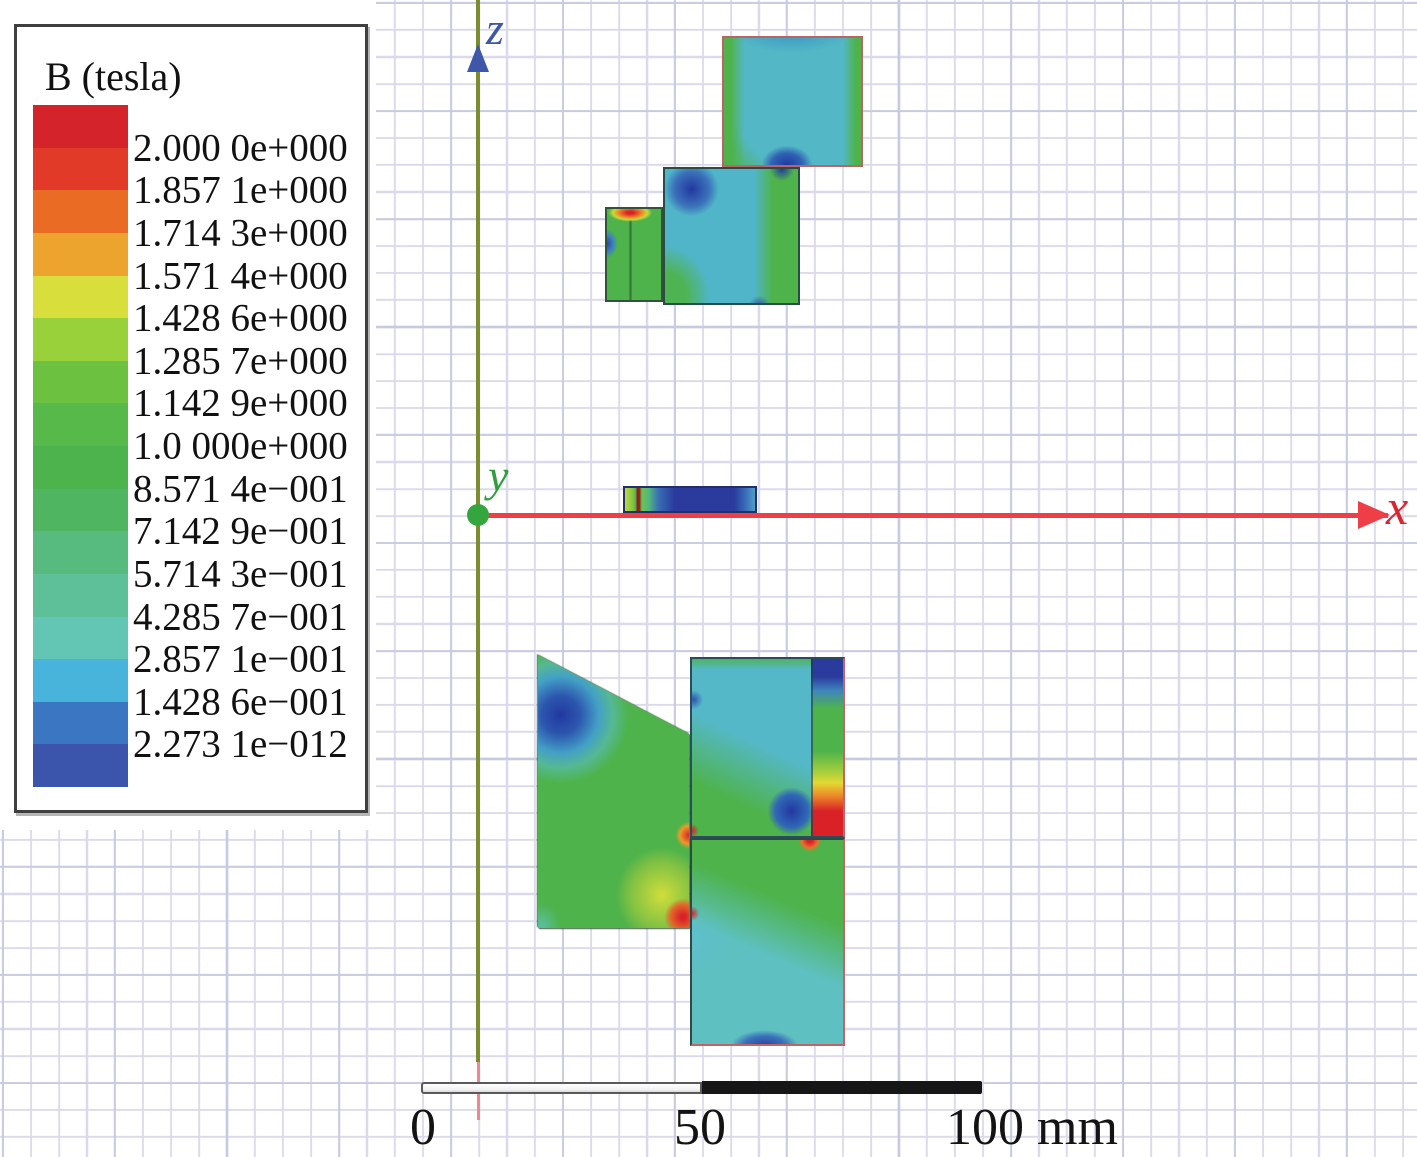  Describe the element at coordinates (1032, 1127) in the screenshot. I see `scale-tick-100: 100 mm` at that location.